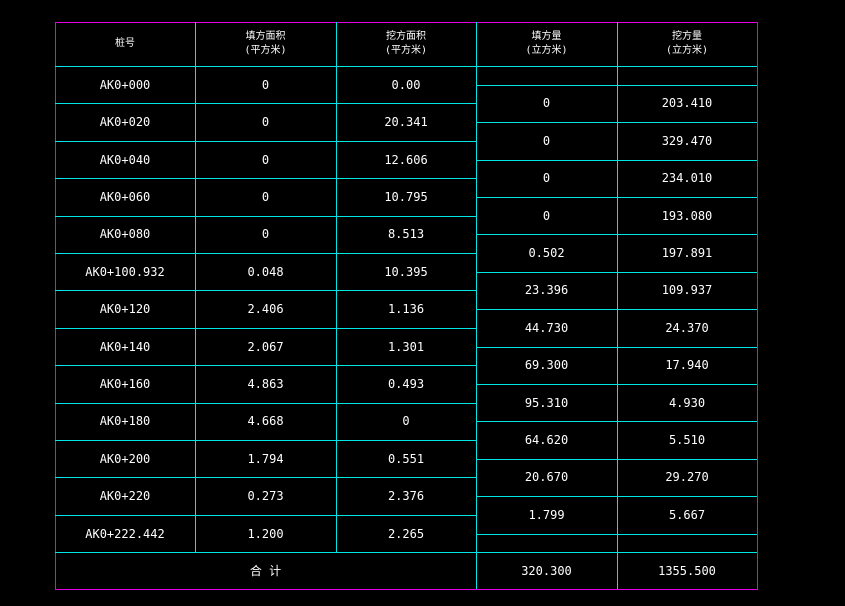  Describe the element at coordinates (125, 383) in the screenshot. I see `station-cell: AK0+160` at that location.